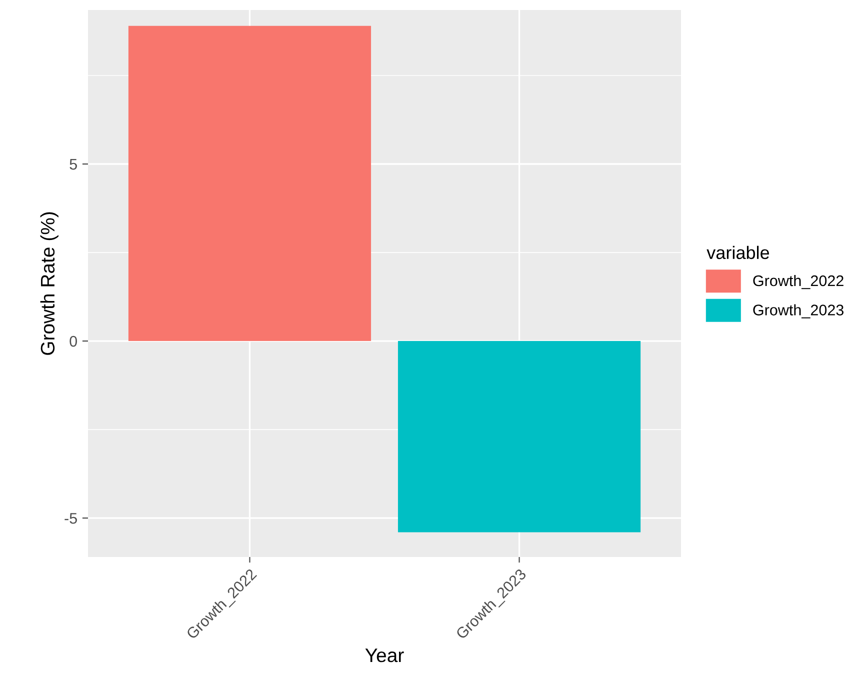 The width and height of the screenshot is (865, 687). Describe the element at coordinates (798, 311) in the screenshot. I see `legend-label: Growth_2023` at that location.